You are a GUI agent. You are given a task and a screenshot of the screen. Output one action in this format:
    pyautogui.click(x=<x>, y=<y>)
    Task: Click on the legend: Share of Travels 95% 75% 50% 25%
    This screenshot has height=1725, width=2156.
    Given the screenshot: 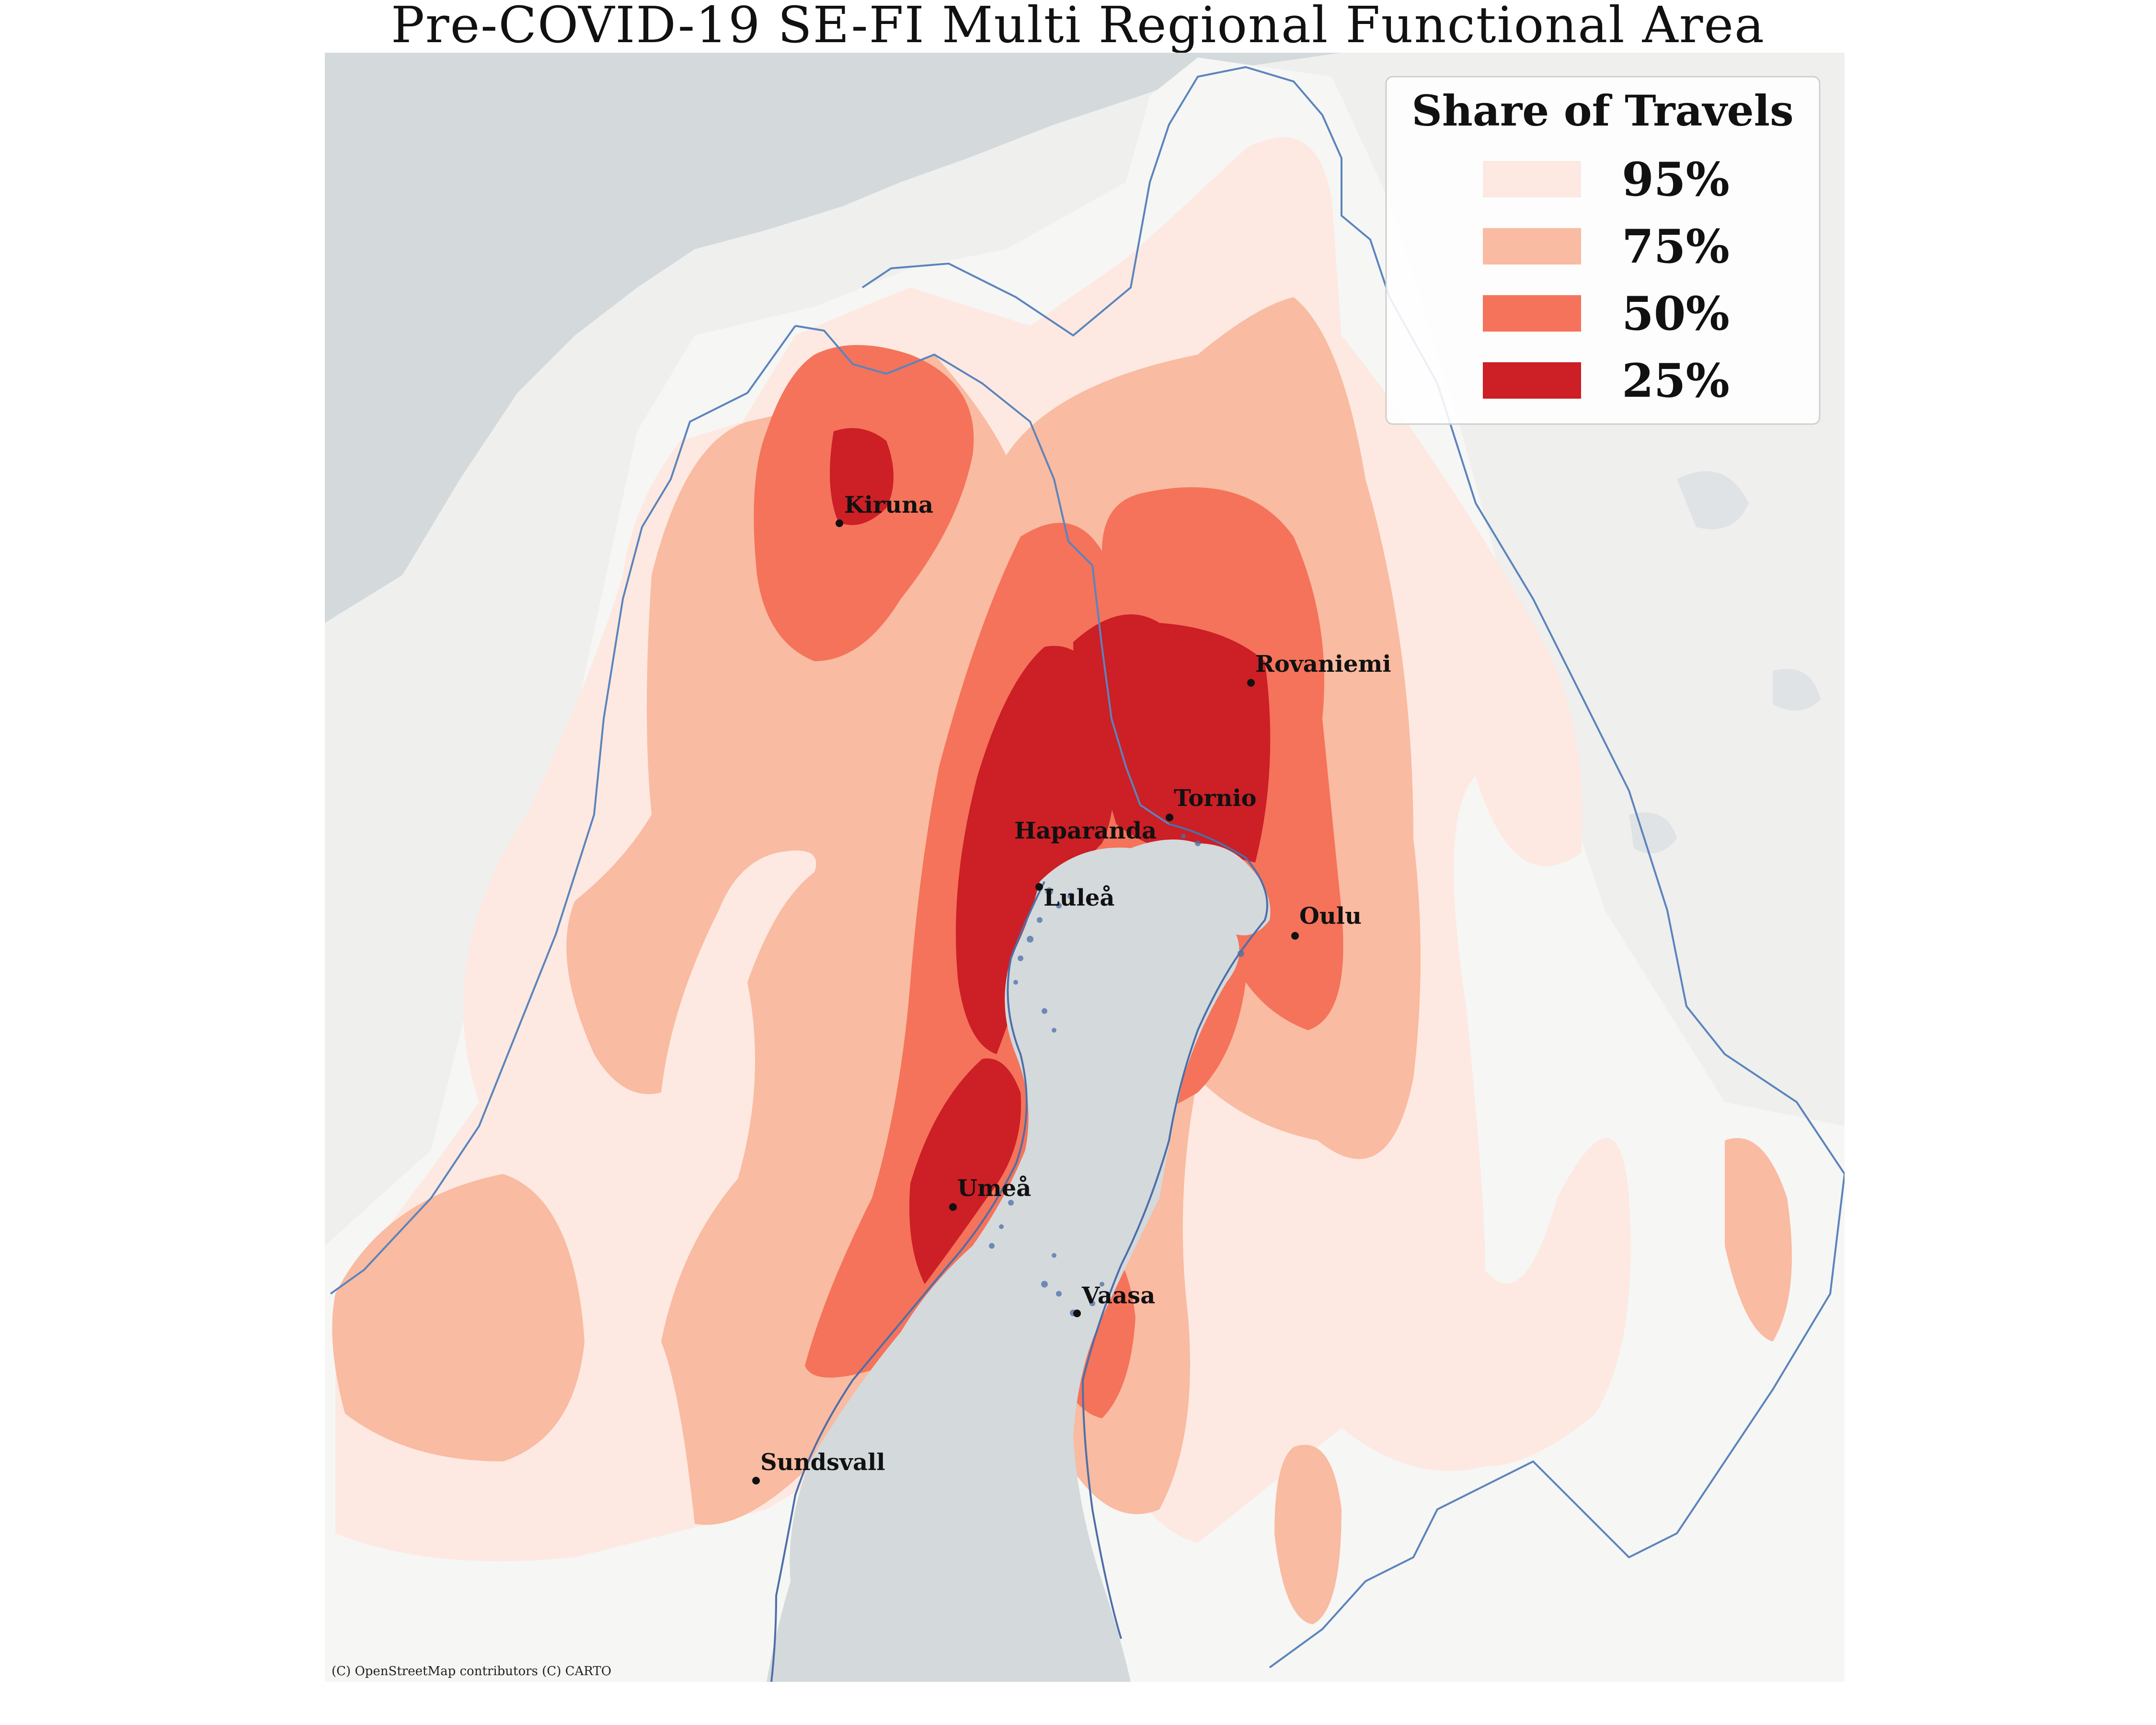 What is the action you would take?
    pyautogui.click(x=1603, y=250)
    